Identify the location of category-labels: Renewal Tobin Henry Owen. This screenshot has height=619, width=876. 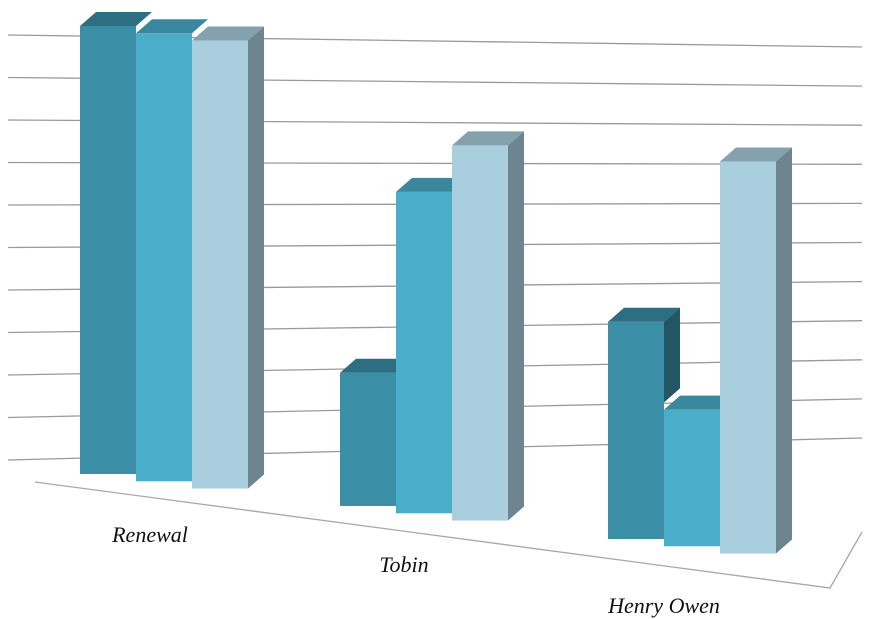
(415, 570).